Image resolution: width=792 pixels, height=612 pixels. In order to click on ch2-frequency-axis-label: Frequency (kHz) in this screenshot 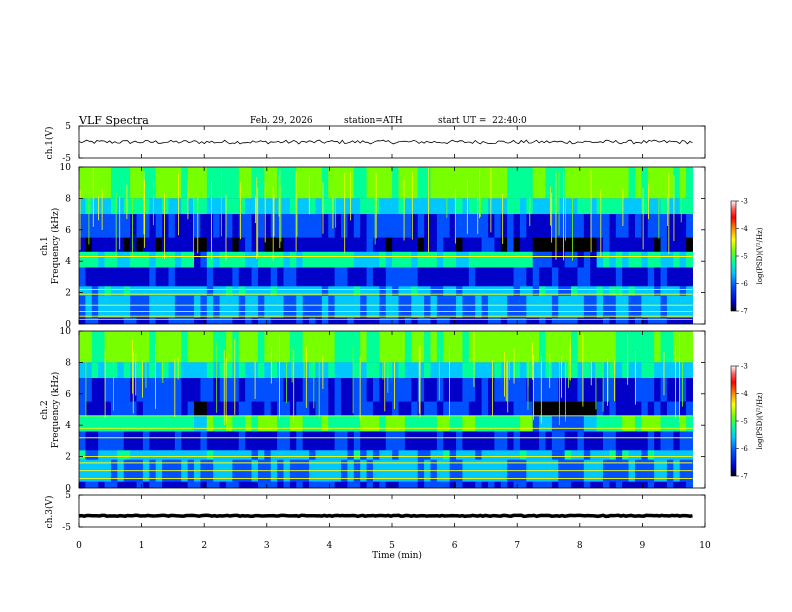, I will do `click(55, 410)`.